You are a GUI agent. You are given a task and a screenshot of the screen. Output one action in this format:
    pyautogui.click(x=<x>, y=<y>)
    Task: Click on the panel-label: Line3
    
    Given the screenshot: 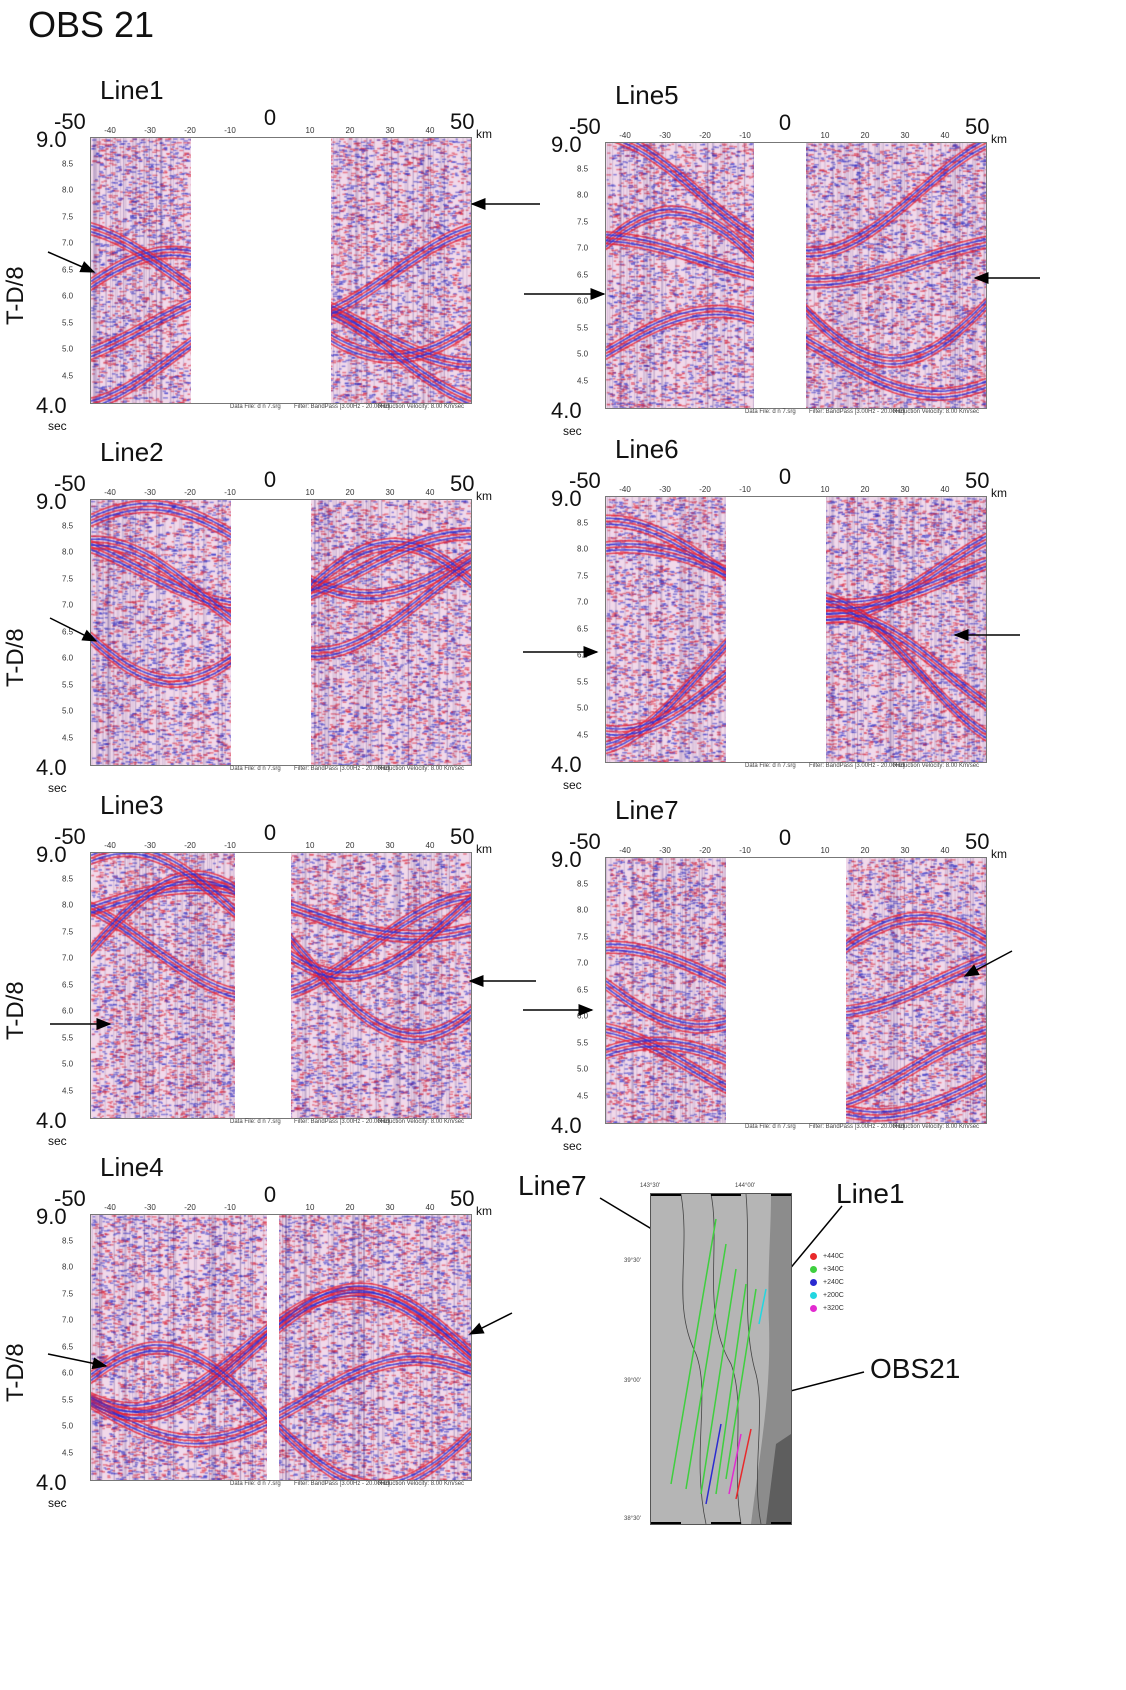 What is the action you would take?
    pyautogui.click(x=132, y=805)
    